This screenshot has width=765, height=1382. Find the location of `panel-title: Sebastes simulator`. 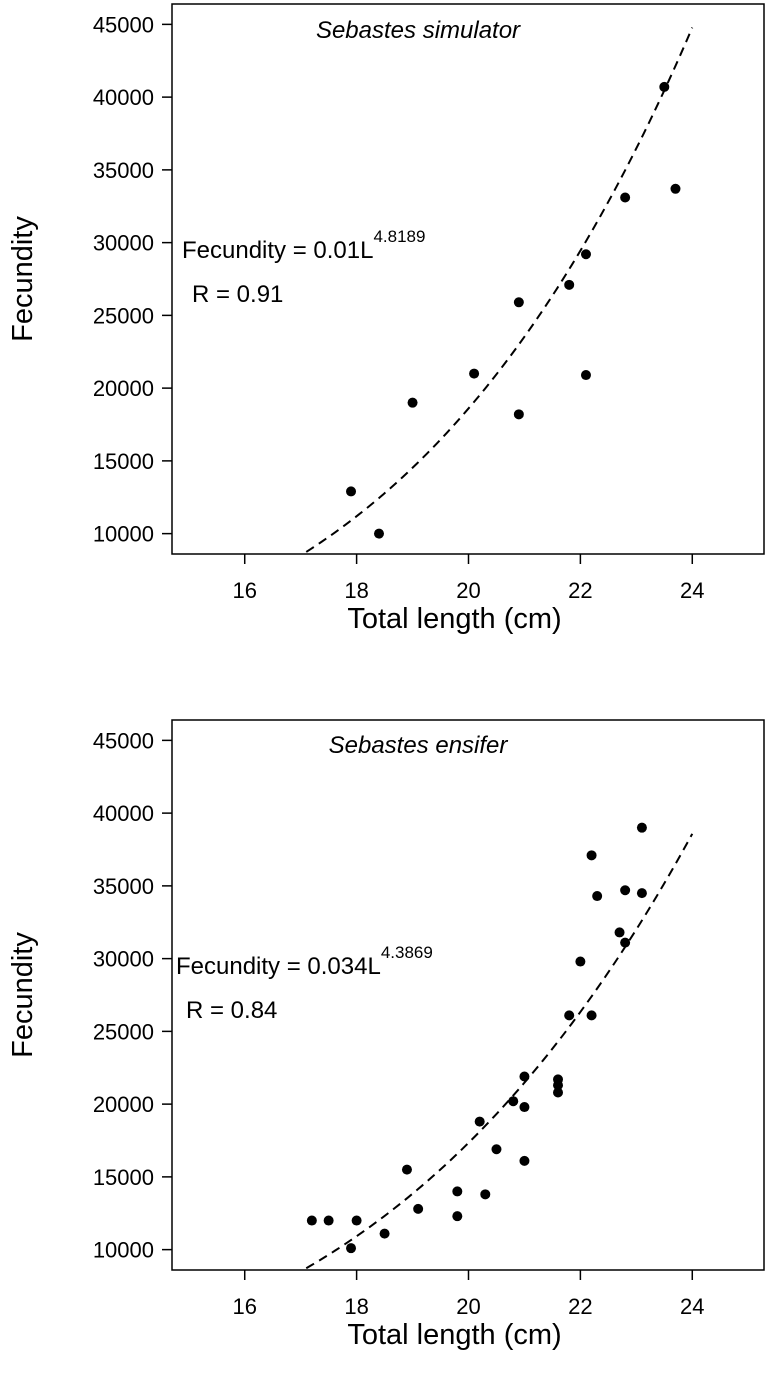

panel-title: Sebastes simulator is located at coordinates (418, 30).